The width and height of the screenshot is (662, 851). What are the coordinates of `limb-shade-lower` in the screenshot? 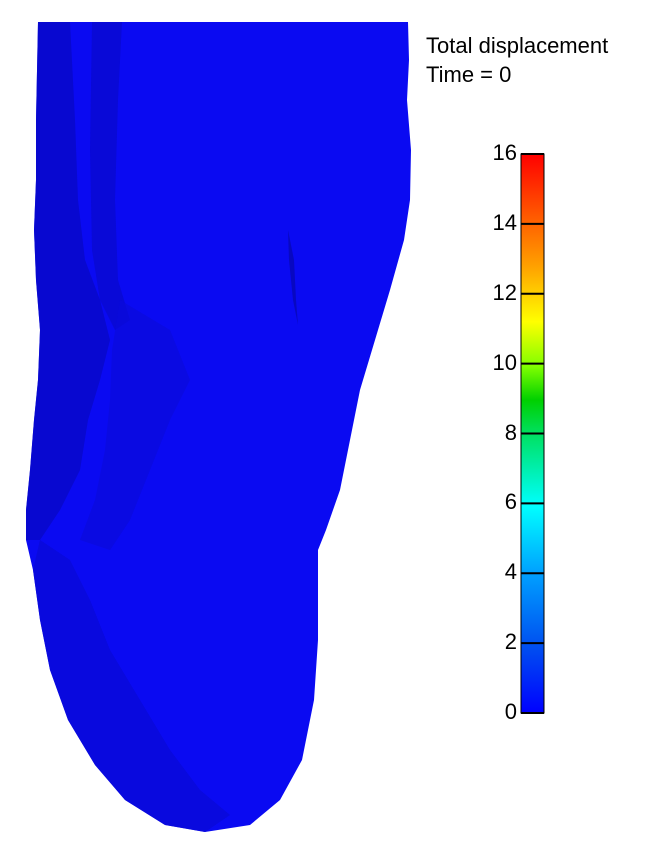 It's located at (131, 686).